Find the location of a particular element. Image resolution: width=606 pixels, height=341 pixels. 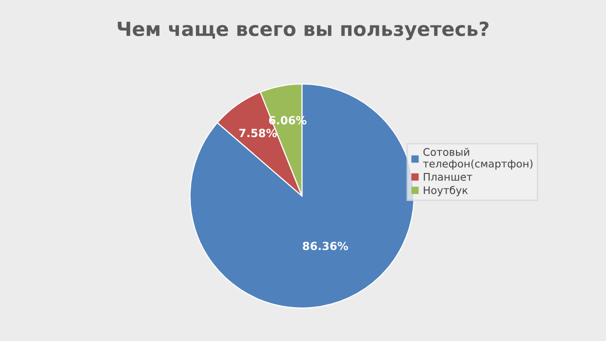

data-label: 7.58% is located at coordinates (258, 133).